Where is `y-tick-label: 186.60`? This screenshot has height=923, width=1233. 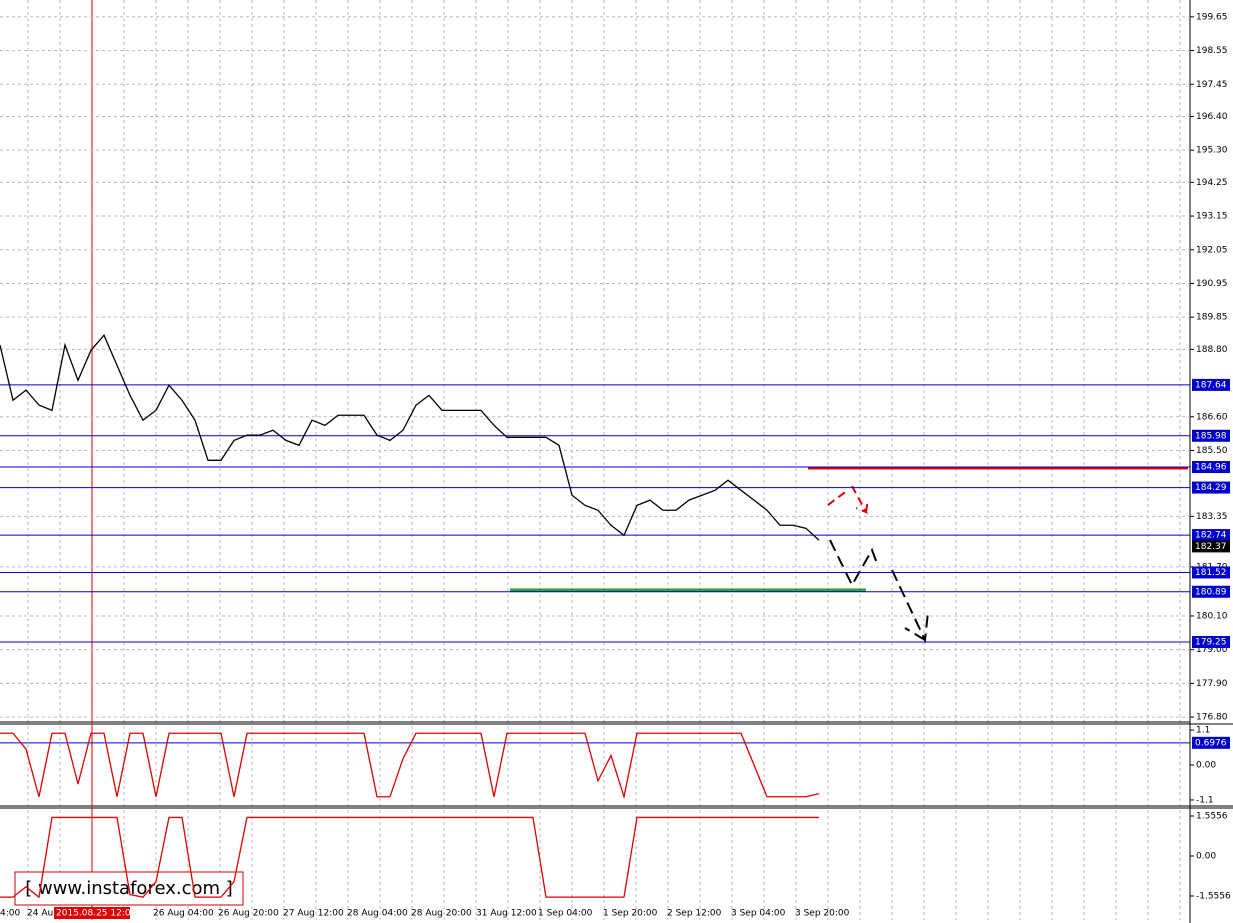
y-tick-label: 186.60 is located at coordinates (1212, 417).